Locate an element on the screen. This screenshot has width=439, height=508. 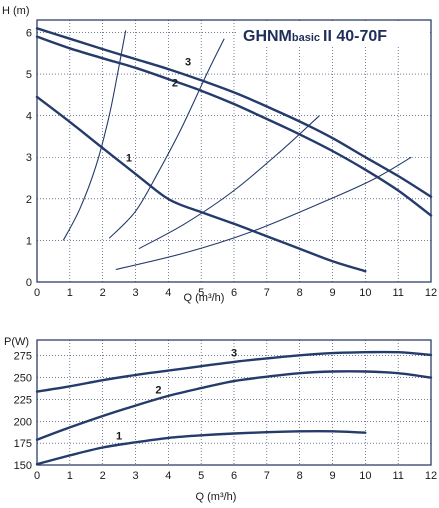
head-x-tick-label: 5 is located at coordinates (201, 293).